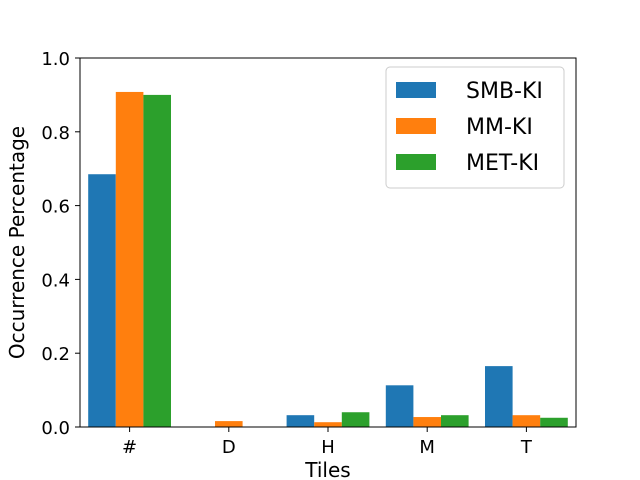 This screenshot has height=480, width=640. What do you see at coordinates (55, 428) in the screenshot?
I see `y-tick-label: 0.0` at bounding box center [55, 428].